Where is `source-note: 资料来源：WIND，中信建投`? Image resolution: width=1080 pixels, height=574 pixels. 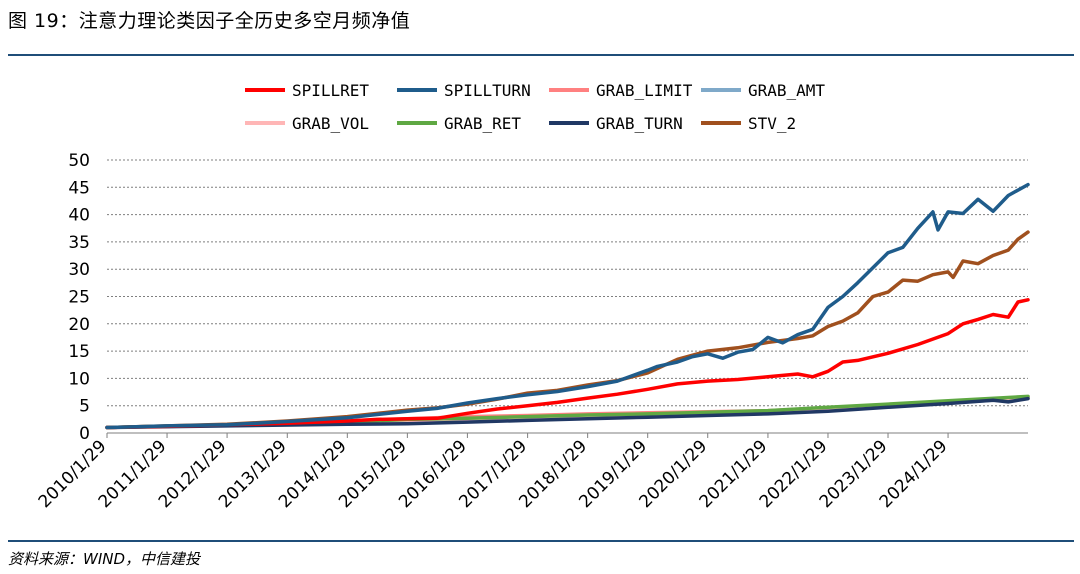
source-note: 资料来源：WIND，中信建投 is located at coordinates (104, 559).